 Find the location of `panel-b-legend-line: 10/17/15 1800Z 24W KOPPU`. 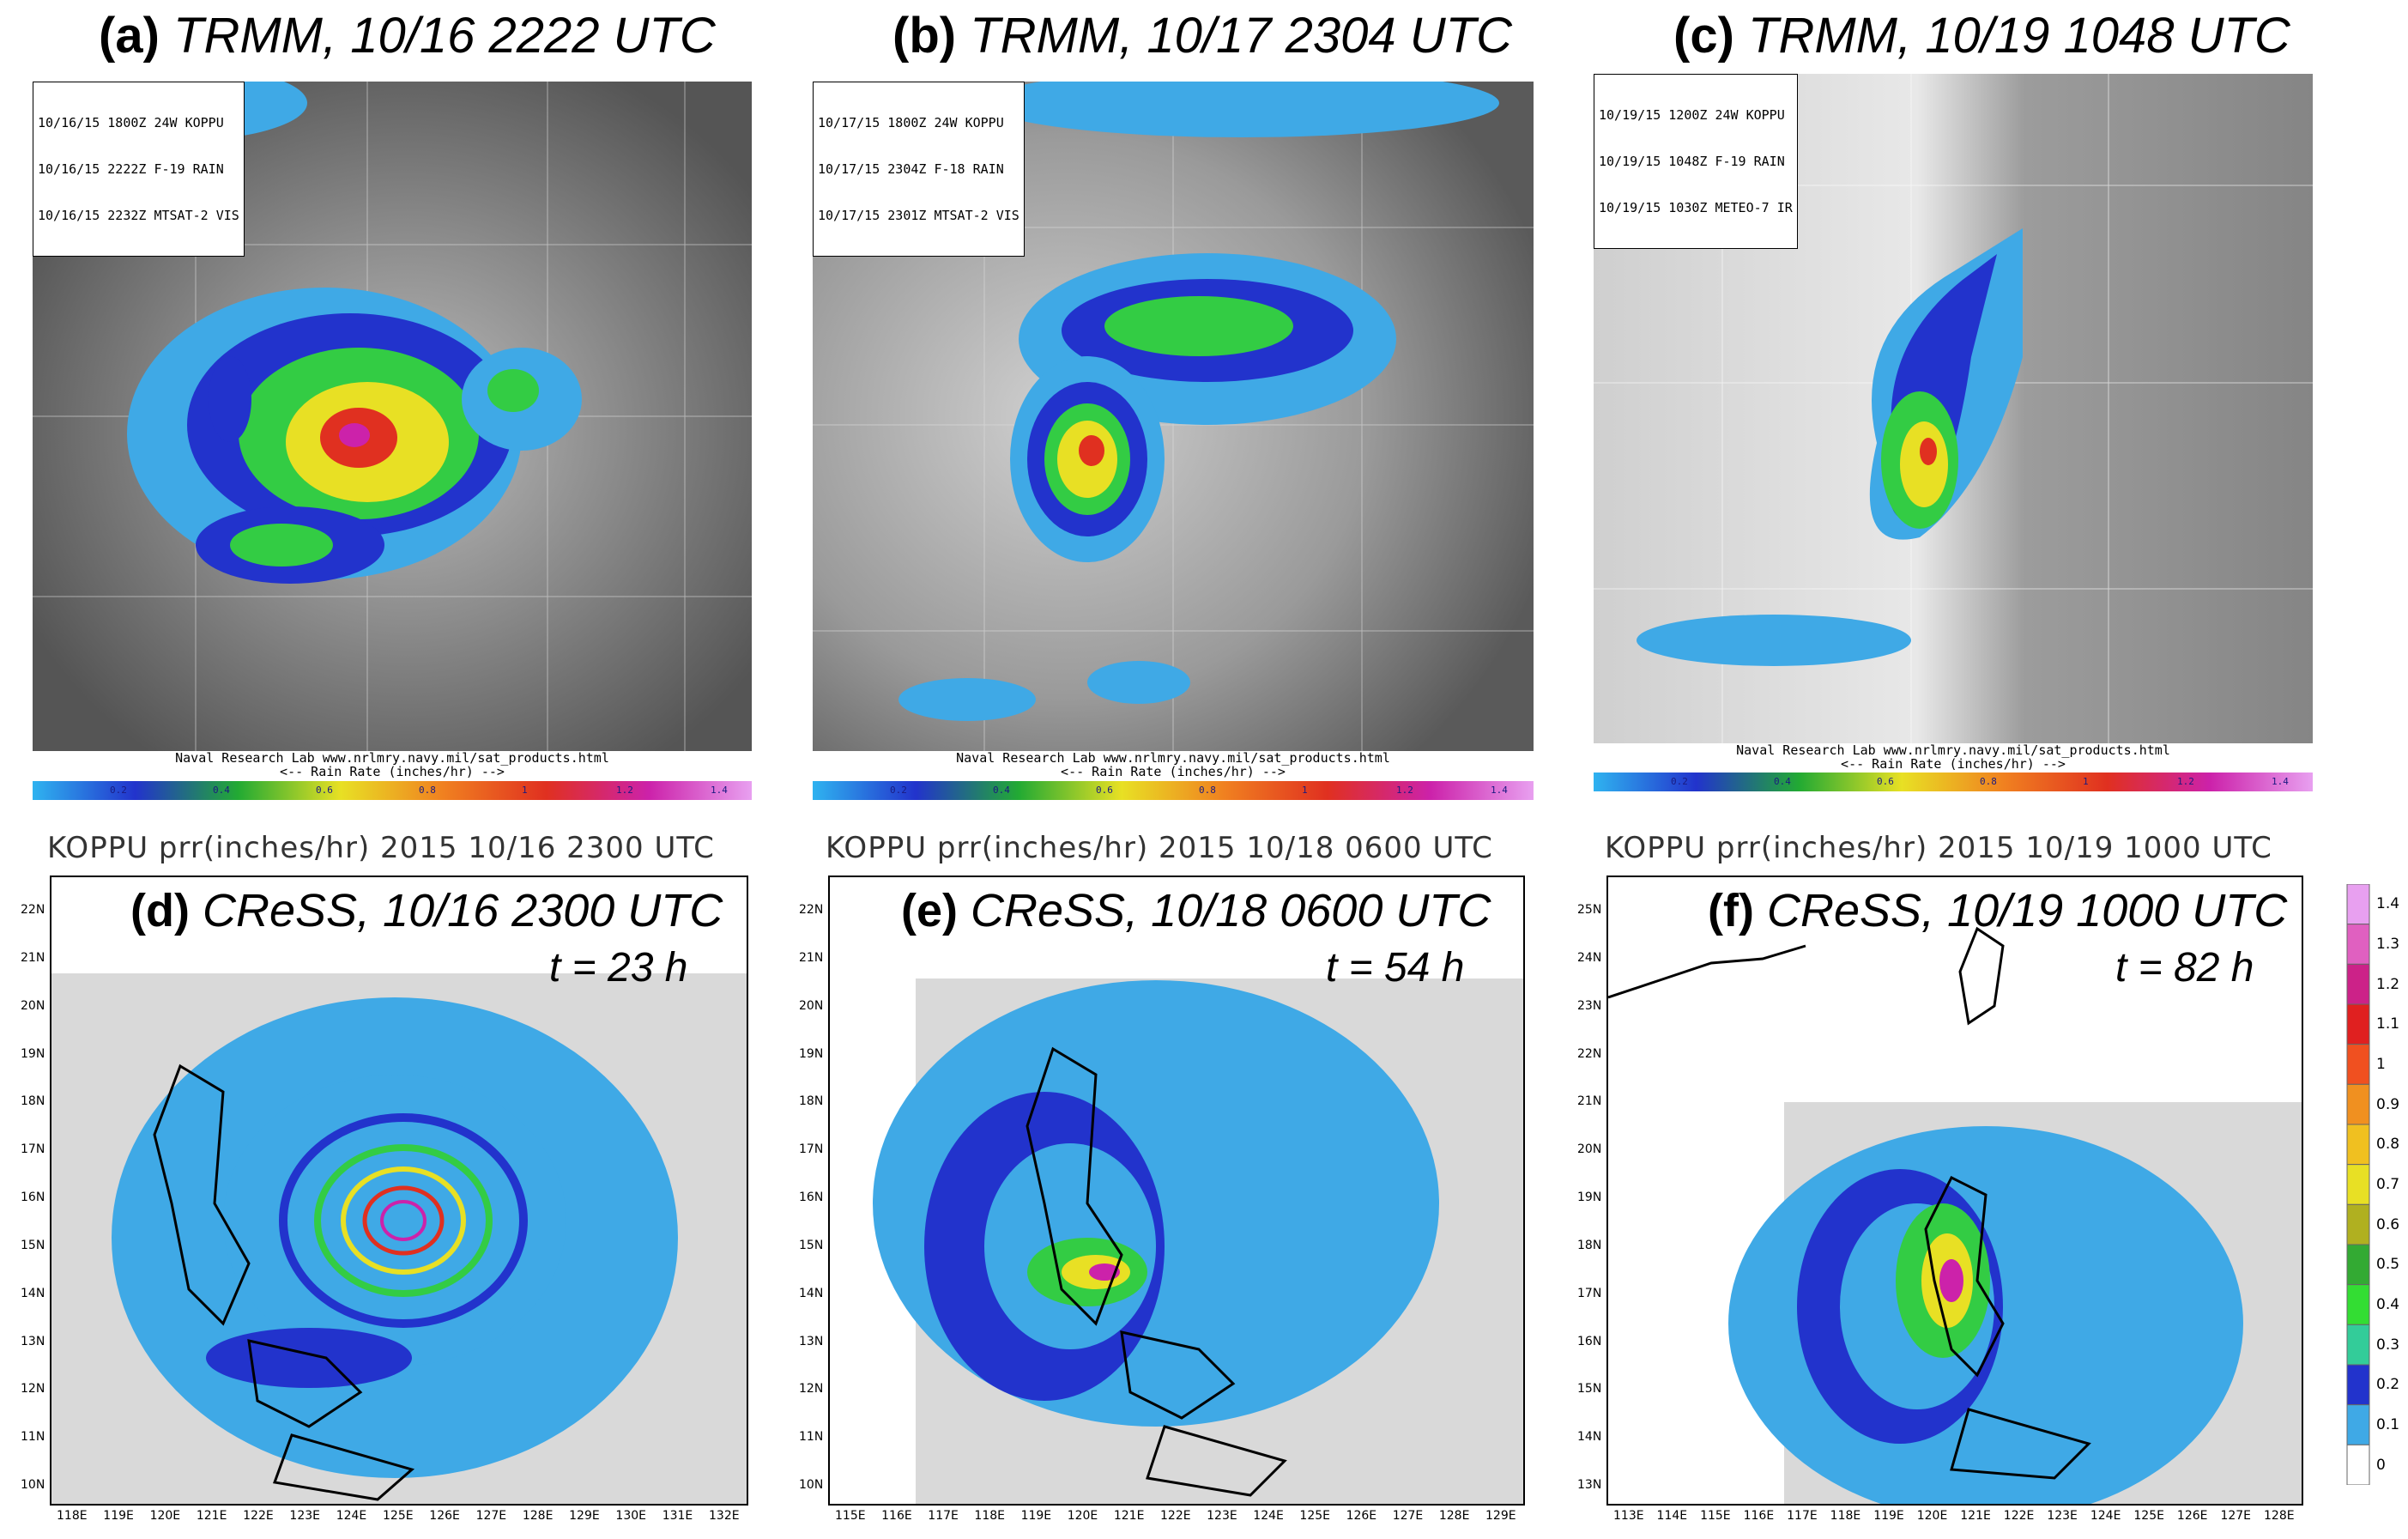

panel-b-legend-line: 10/17/15 1800Z 24W KOPPU is located at coordinates (911, 123).